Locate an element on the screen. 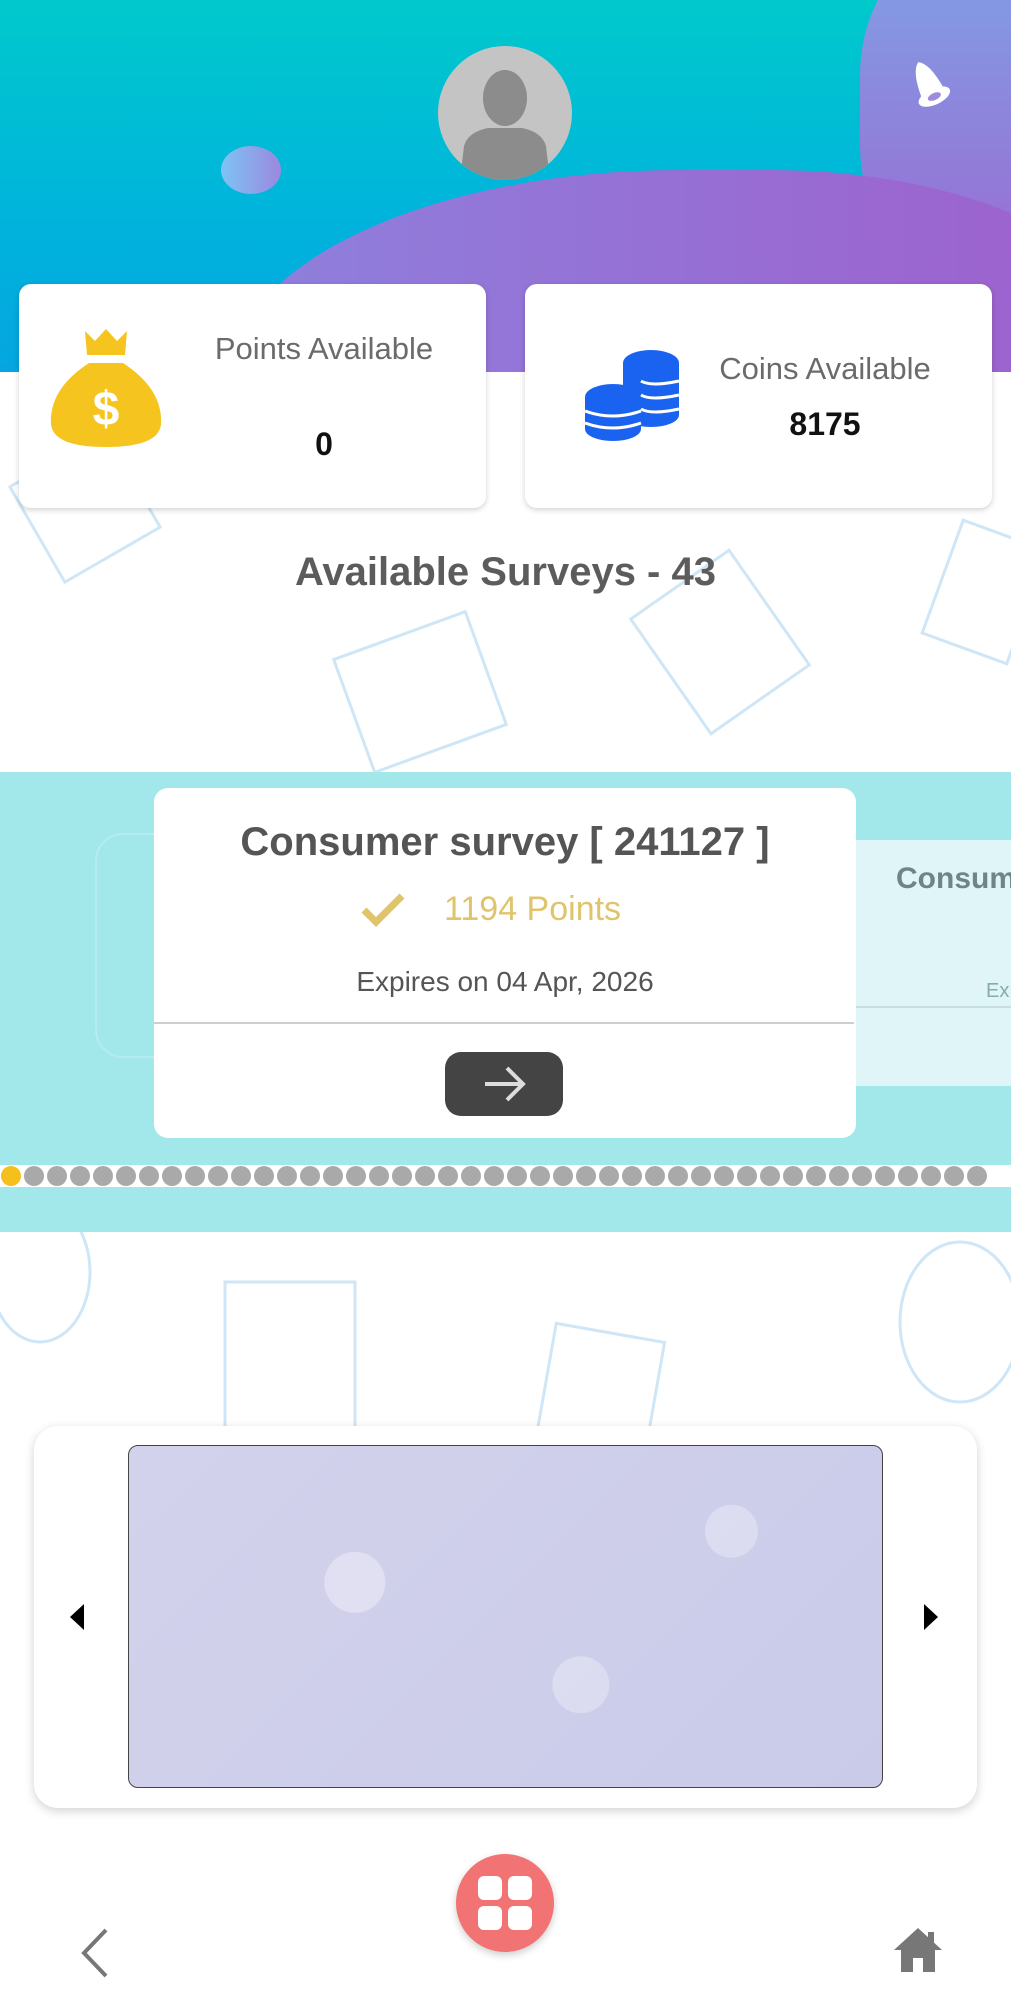 This screenshot has height=2000, width=1011. home-button is located at coordinates (918, 1950).